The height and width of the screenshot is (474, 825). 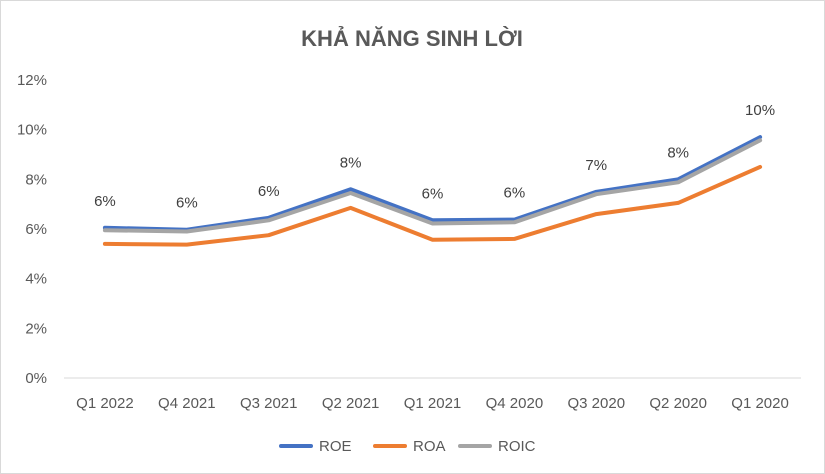 What do you see at coordinates (407, 446) in the screenshot?
I see `legend: ROE ROA ROIC` at bounding box center [407, 446].